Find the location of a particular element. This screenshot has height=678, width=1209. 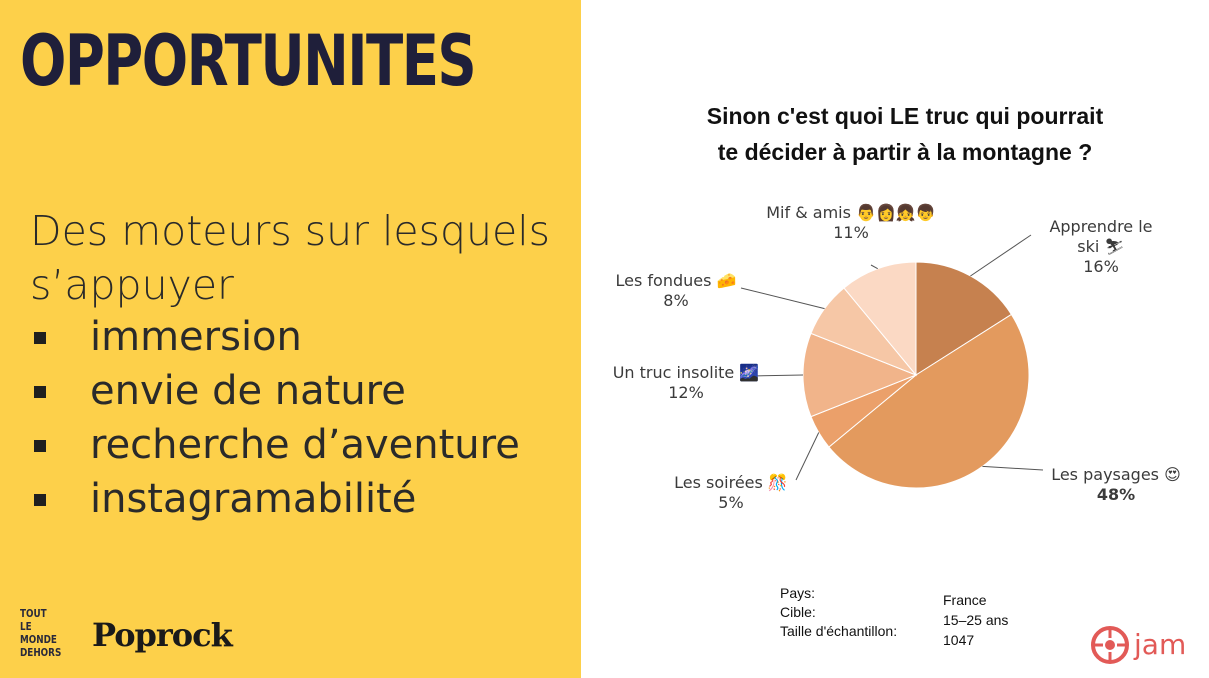

survey-meta-values: France 15–25 ans 1047 is located at coordinates (975, 620).